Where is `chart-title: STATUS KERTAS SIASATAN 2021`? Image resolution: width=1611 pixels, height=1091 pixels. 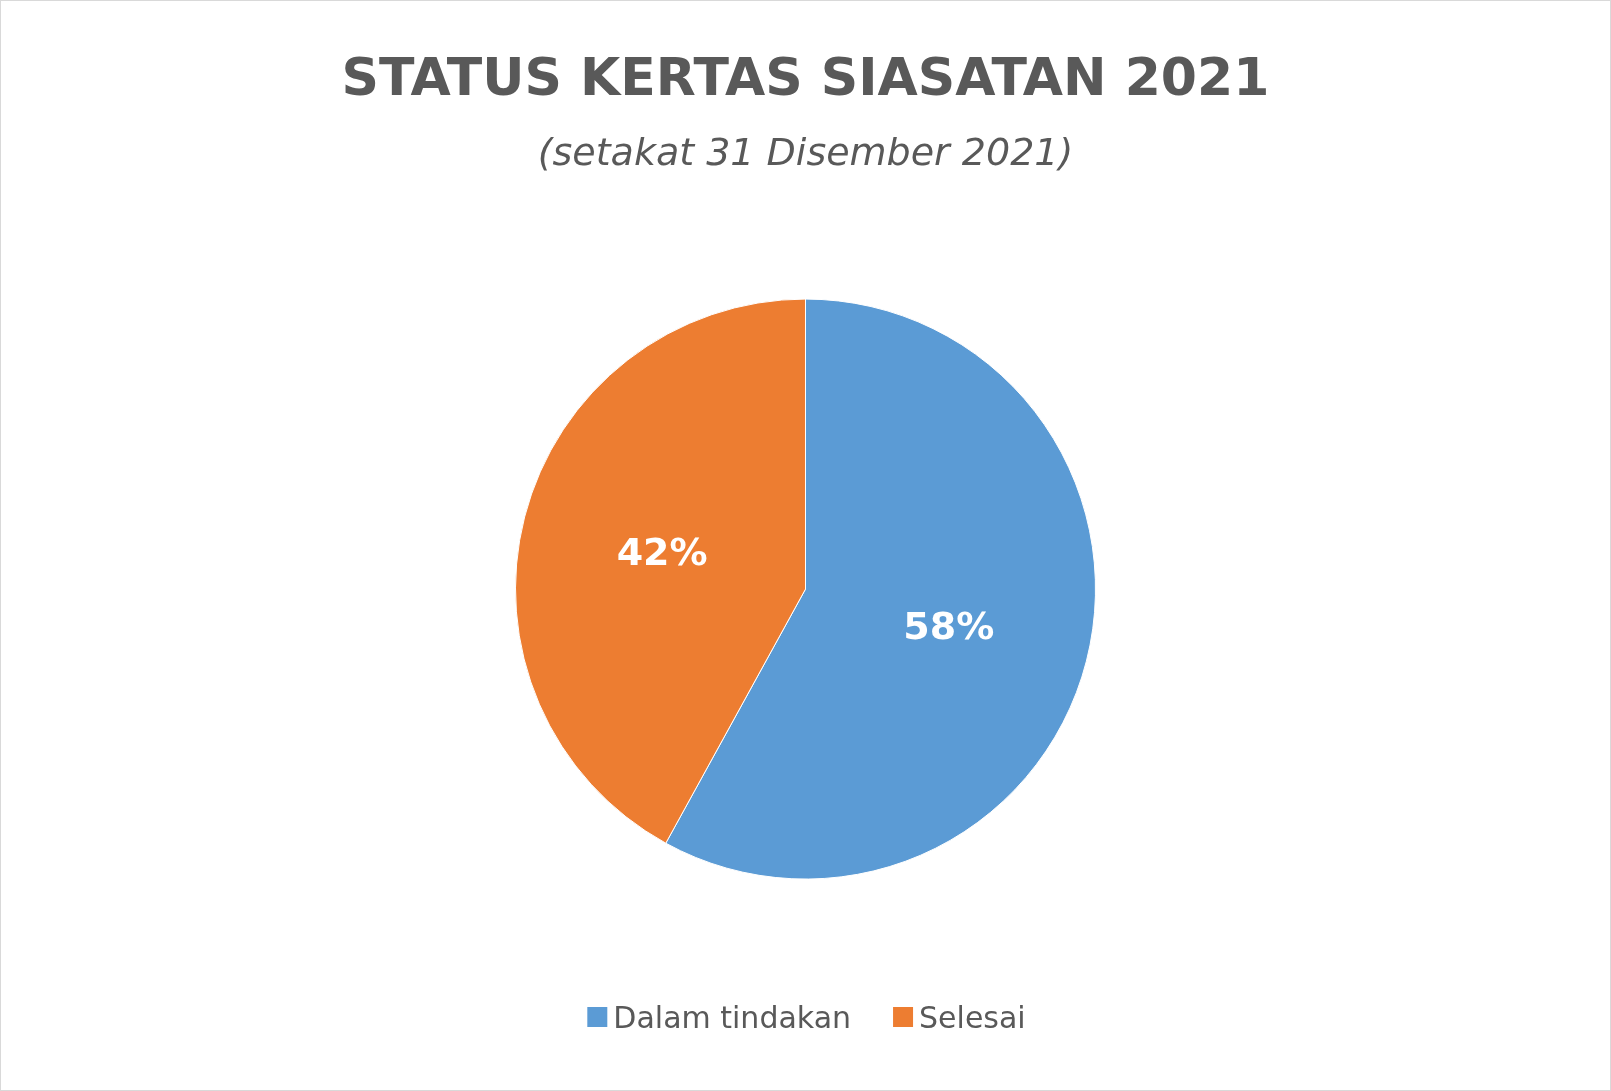 chart-title: STATUS KERTAS SIASATAN 2021 is located at coordinates (805, 77).